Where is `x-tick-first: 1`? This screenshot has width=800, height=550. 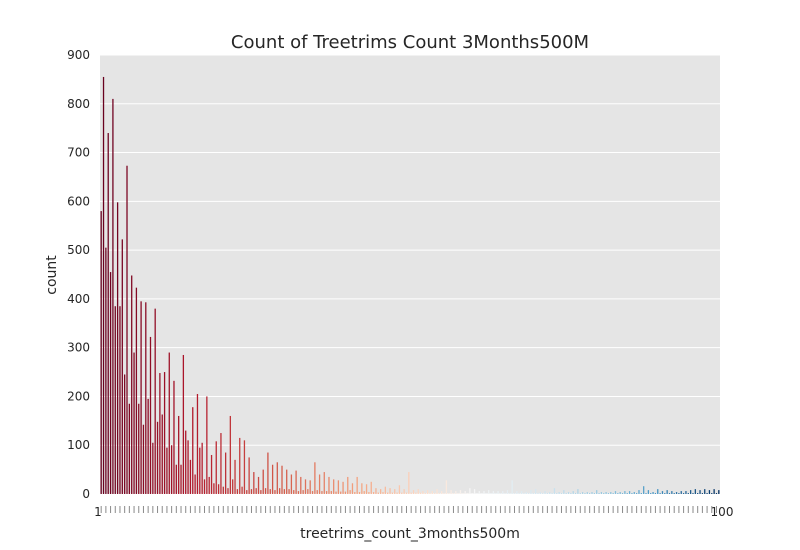
x-tick-first: 1 is located at coordinates (98, 512).